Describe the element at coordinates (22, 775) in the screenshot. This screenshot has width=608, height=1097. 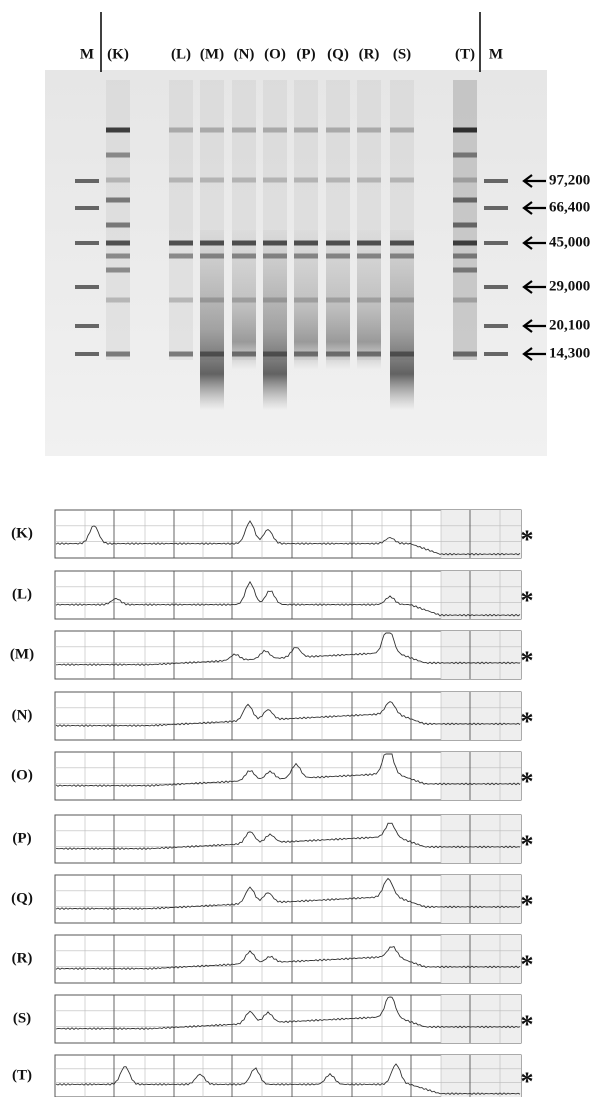
I see `trace-label: (O)` at that location.